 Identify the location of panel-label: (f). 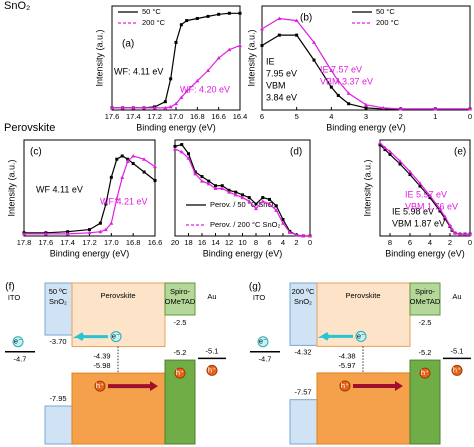
(9, 287).